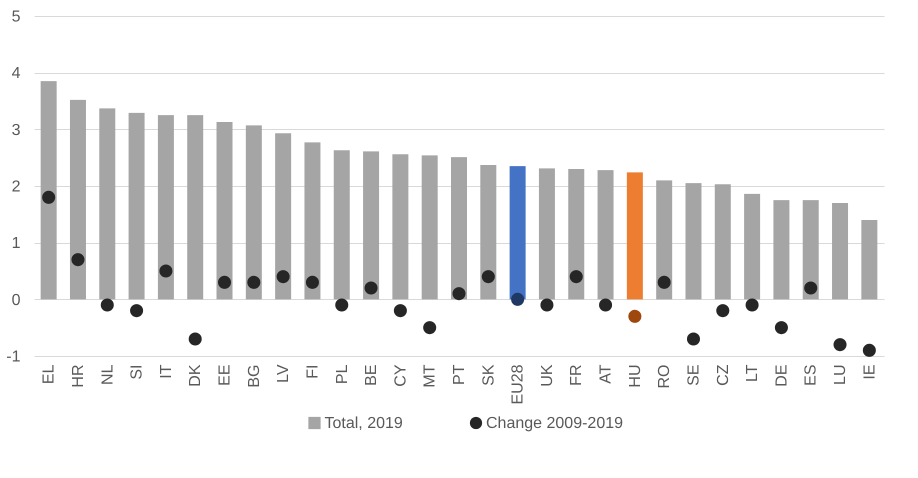 This screenshot has width=918, height=478. Describe the element at coordinates (555, 423) in the screenshot. I see `legend-label: Change 2009-2019` at that location.